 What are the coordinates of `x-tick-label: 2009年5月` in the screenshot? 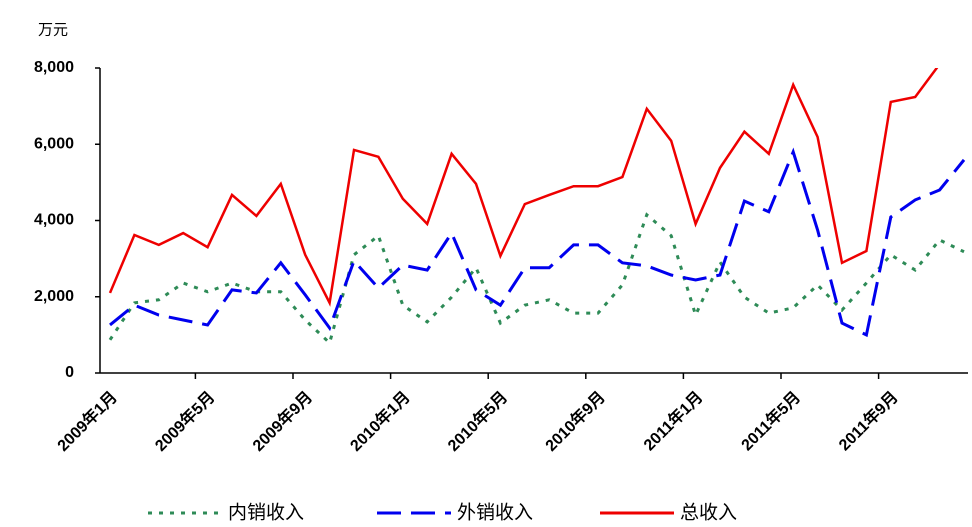 It's located at (185, 421).